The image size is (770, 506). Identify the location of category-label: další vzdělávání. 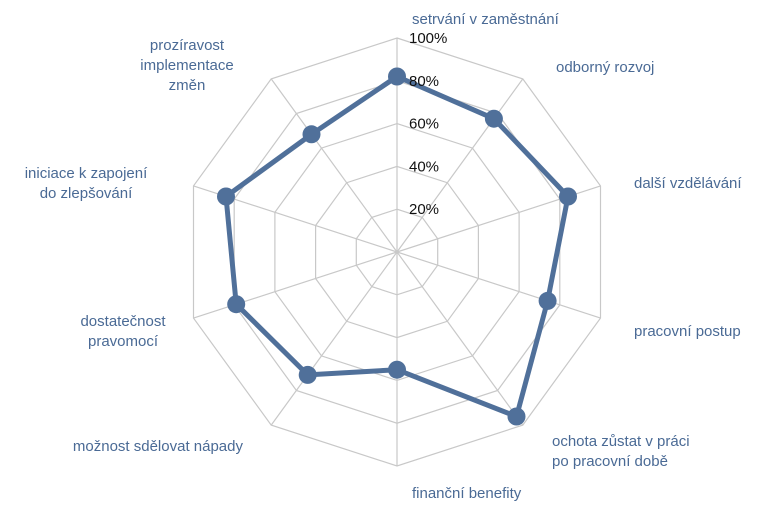
(688, 183).